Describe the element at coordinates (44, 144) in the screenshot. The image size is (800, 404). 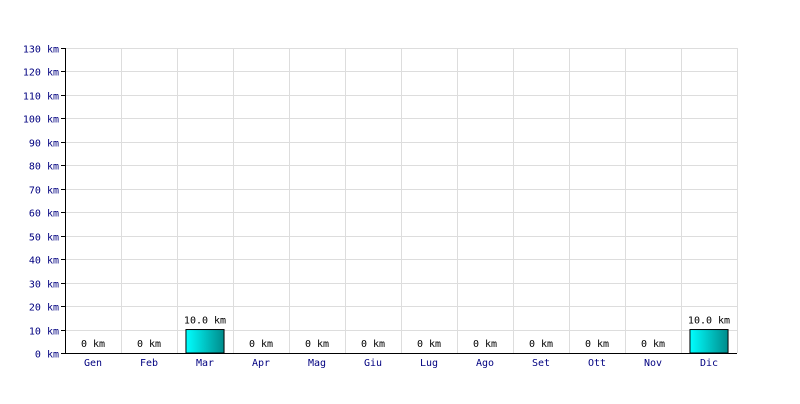
I see `y-tick-label: 90 km` at that location.